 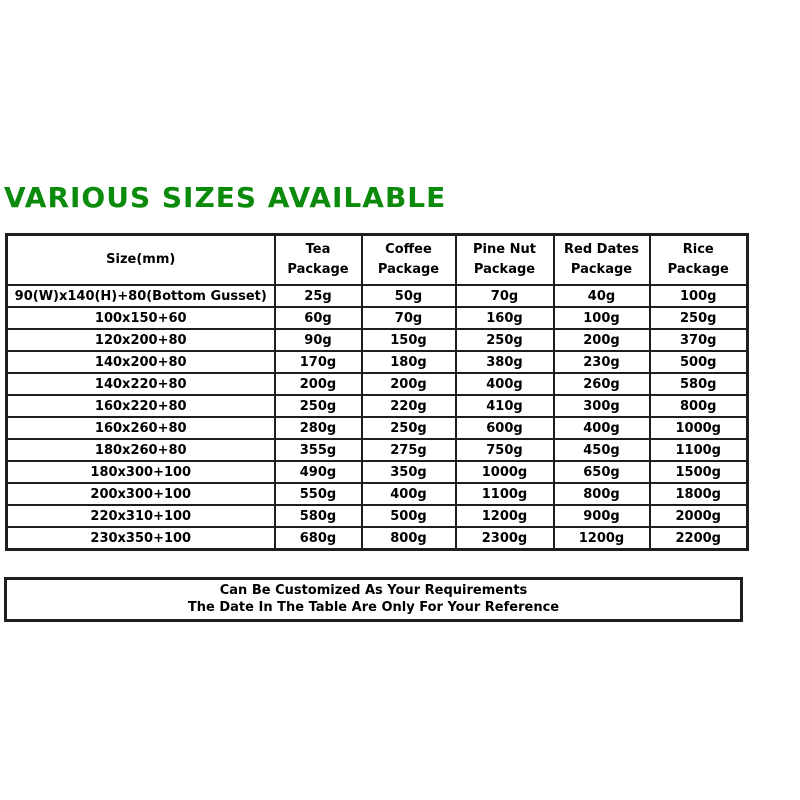 What do you see at coordinates (318, 362) in the screenshot?
I see `weight-cell: 170g` at bounding box center [318, 362].